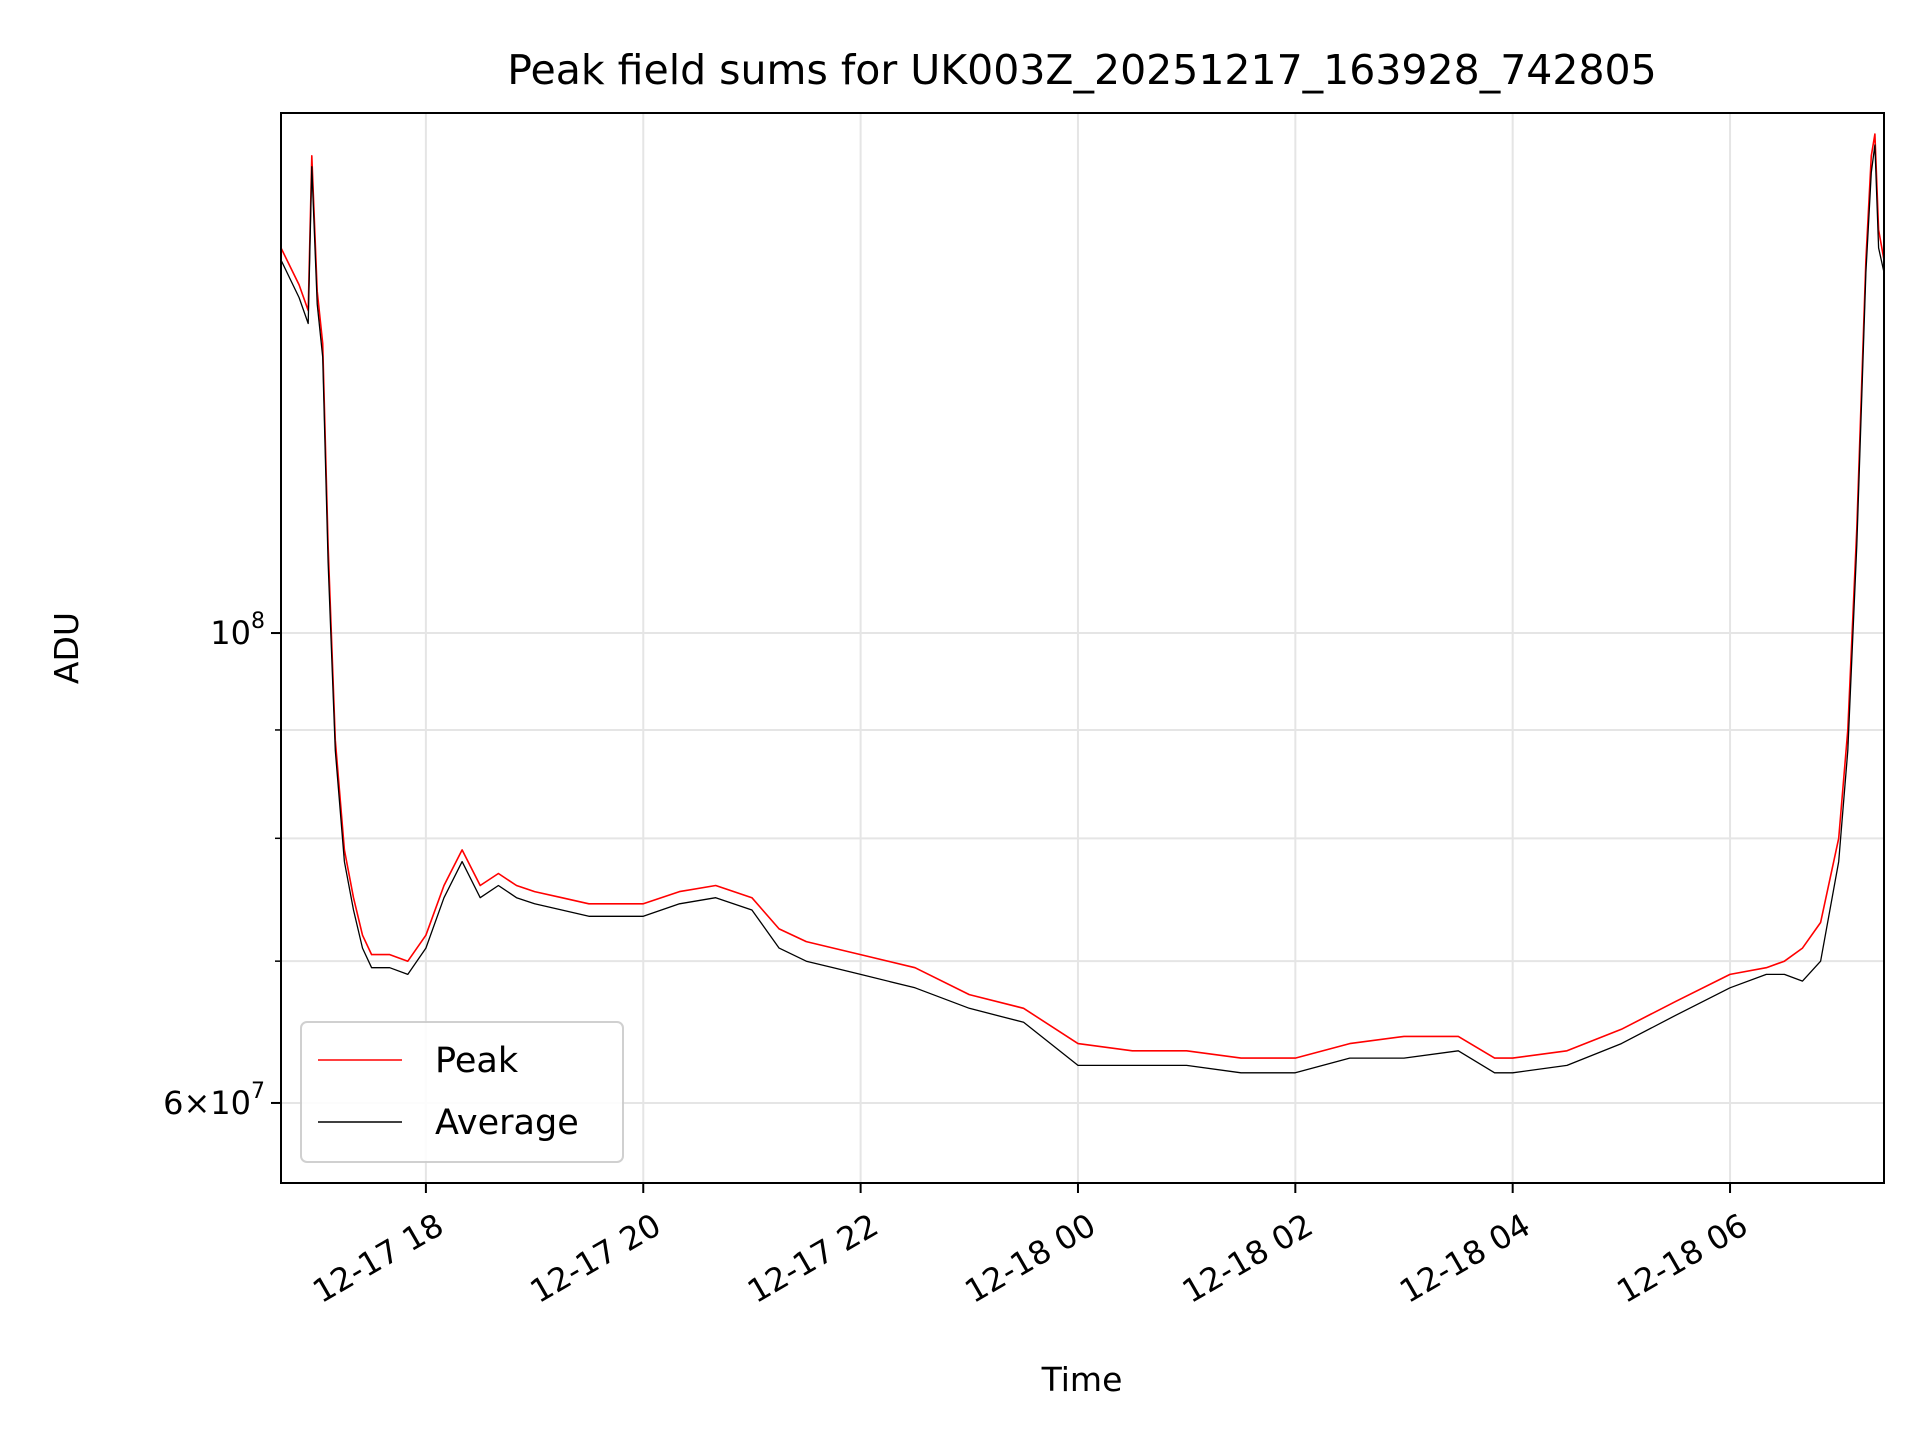 The height and width of the screenshot is (1440, 1920). Describe the element at coordinates (1082, 1379) in the screenshot. I see `x-axis-label: Time` at that location.